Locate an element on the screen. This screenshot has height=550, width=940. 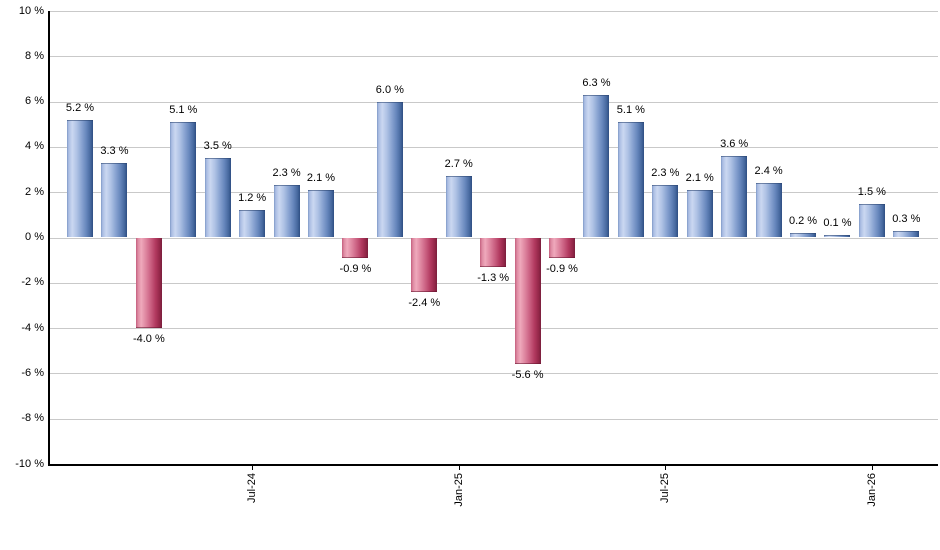
y-tick-label: -6 % is located at coordinates (32, 372).